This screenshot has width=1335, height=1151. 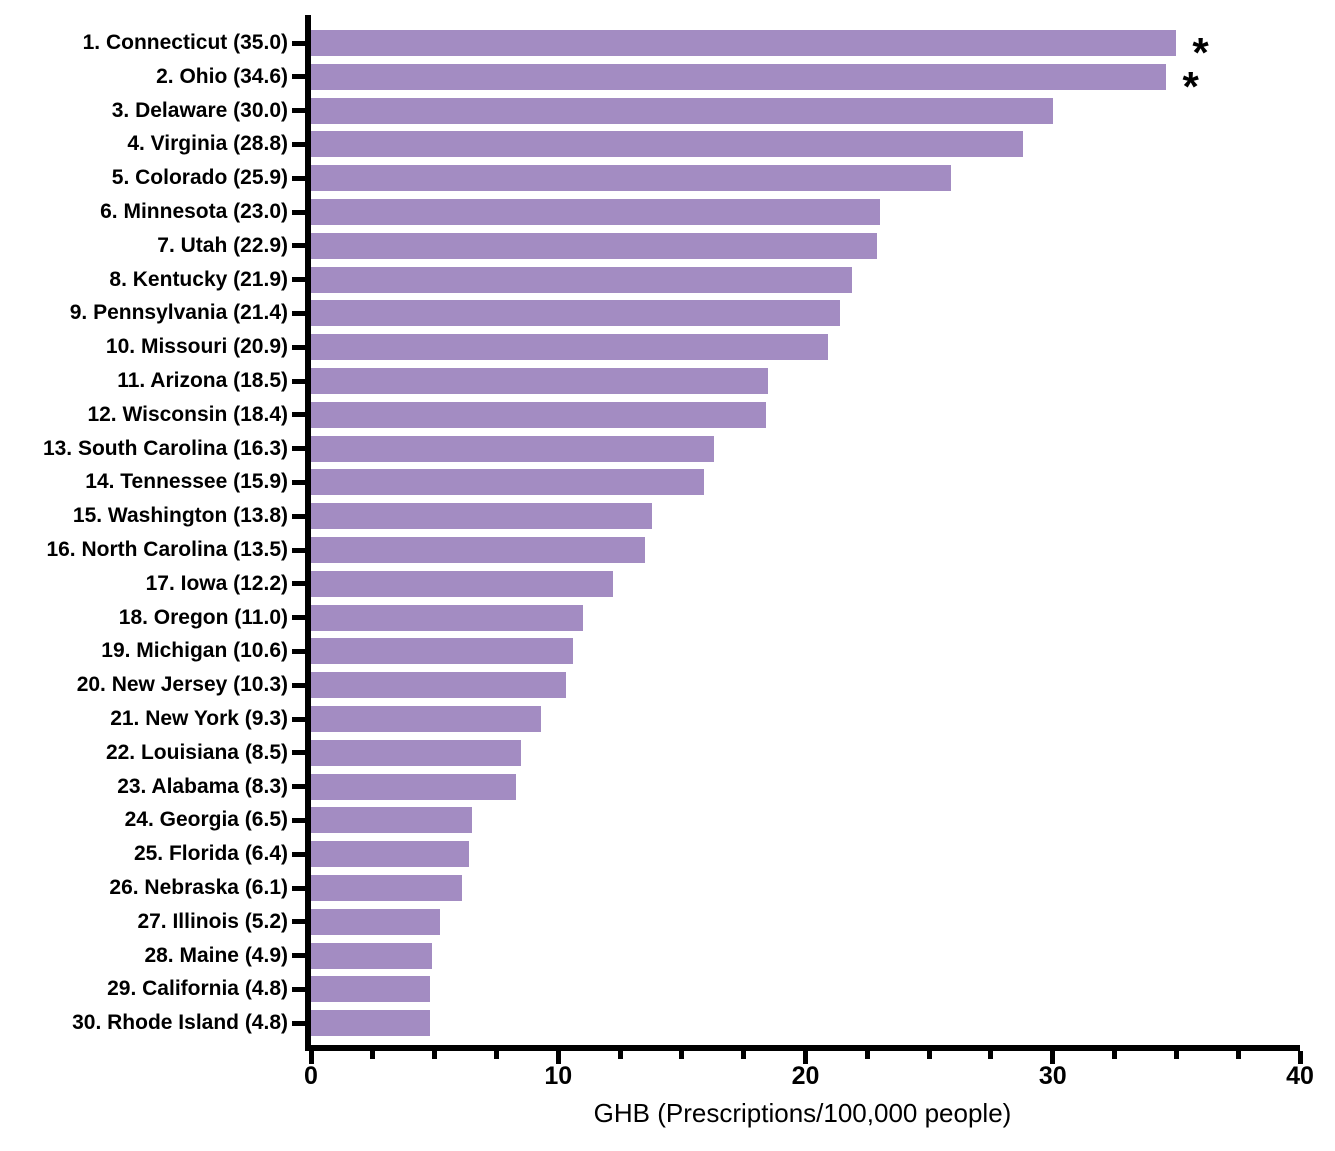 What do you see at coordinates (203, 617) in the screenshot?
I see `category-label: 18. Oregon (11.0)` at bounding box center [203, 617].